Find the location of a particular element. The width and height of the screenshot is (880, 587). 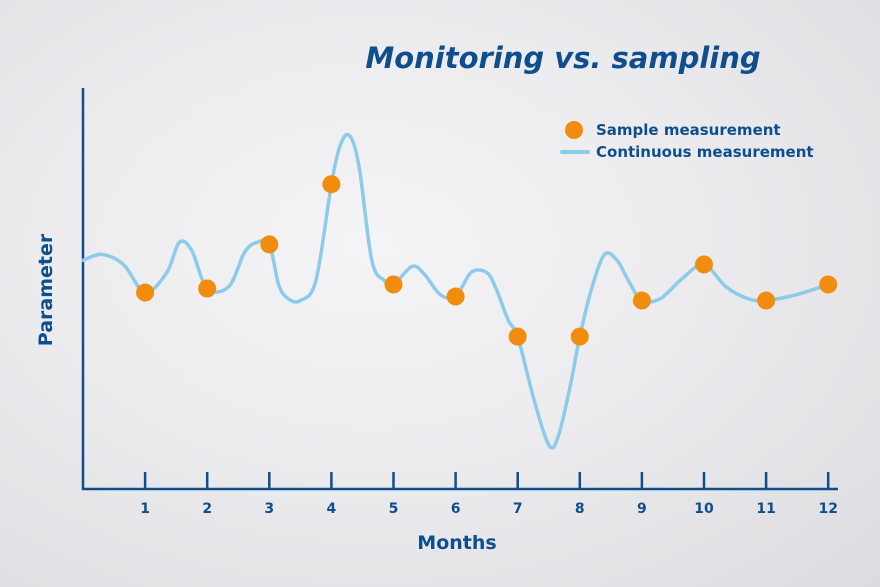

legend-label-sample: Sample measurement is located at coordinates (688, 130).